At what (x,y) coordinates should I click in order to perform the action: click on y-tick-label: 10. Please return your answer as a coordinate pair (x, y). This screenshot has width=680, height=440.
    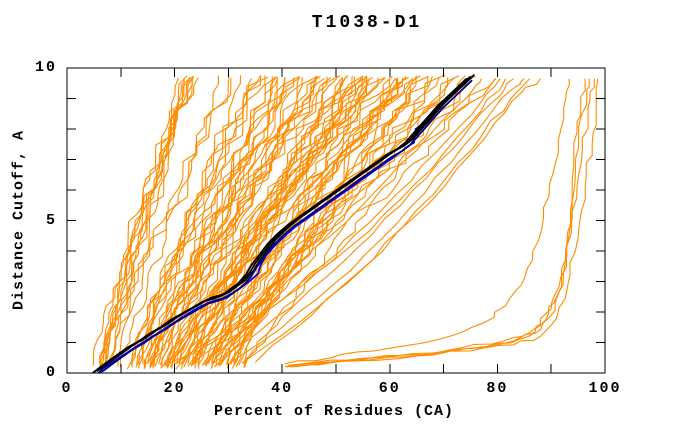
    Looking at the image, I should click on (45, 67).